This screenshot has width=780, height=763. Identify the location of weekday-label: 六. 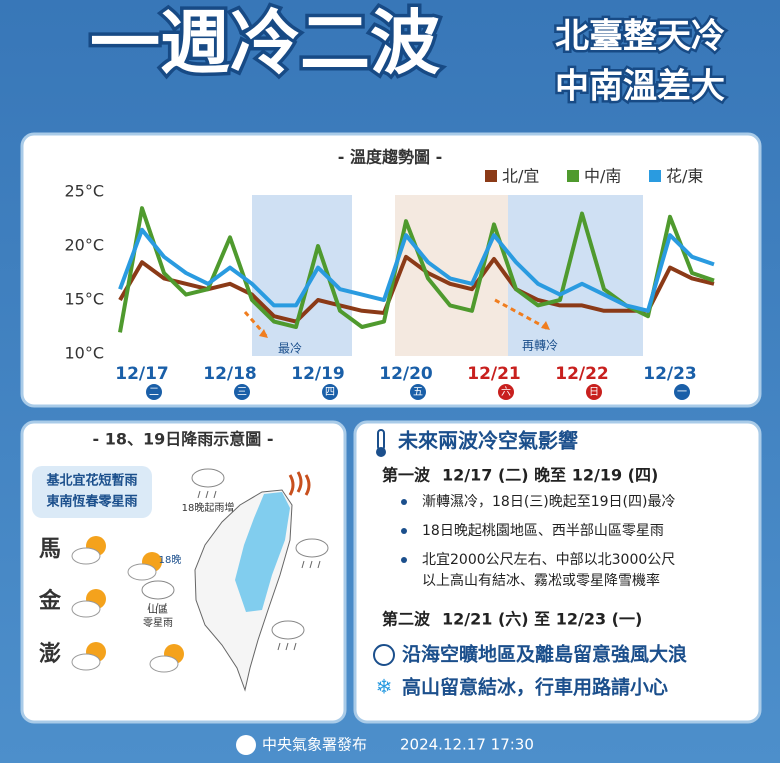
(506, 392).